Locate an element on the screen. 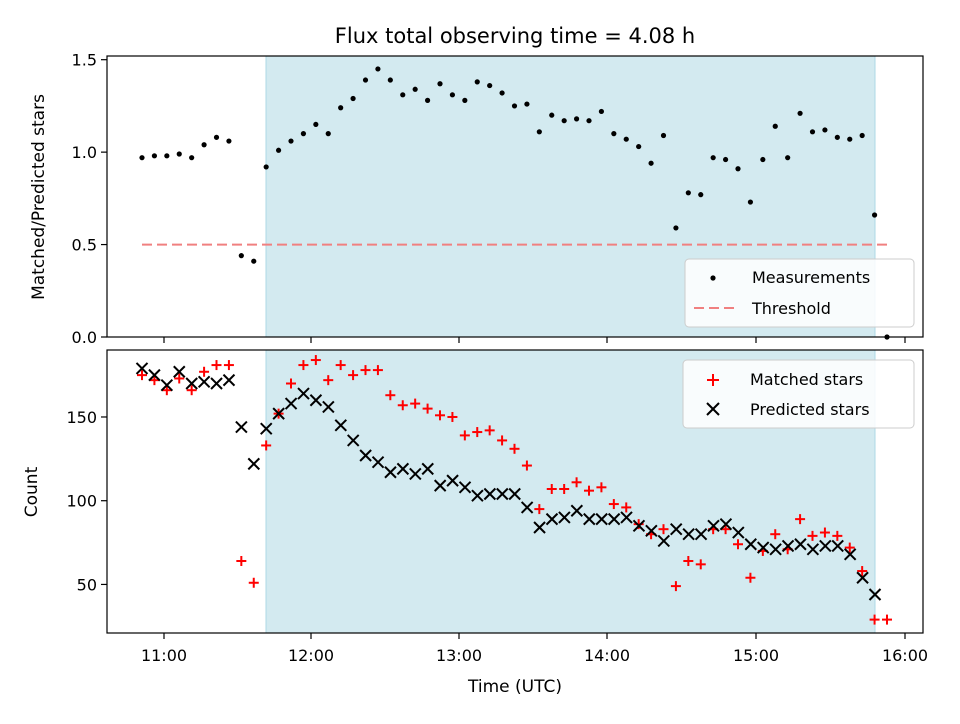 This screenshot has height=724, width=960. counts-x-axis-label: Time (UTC) is located at coordinates (514, 687).